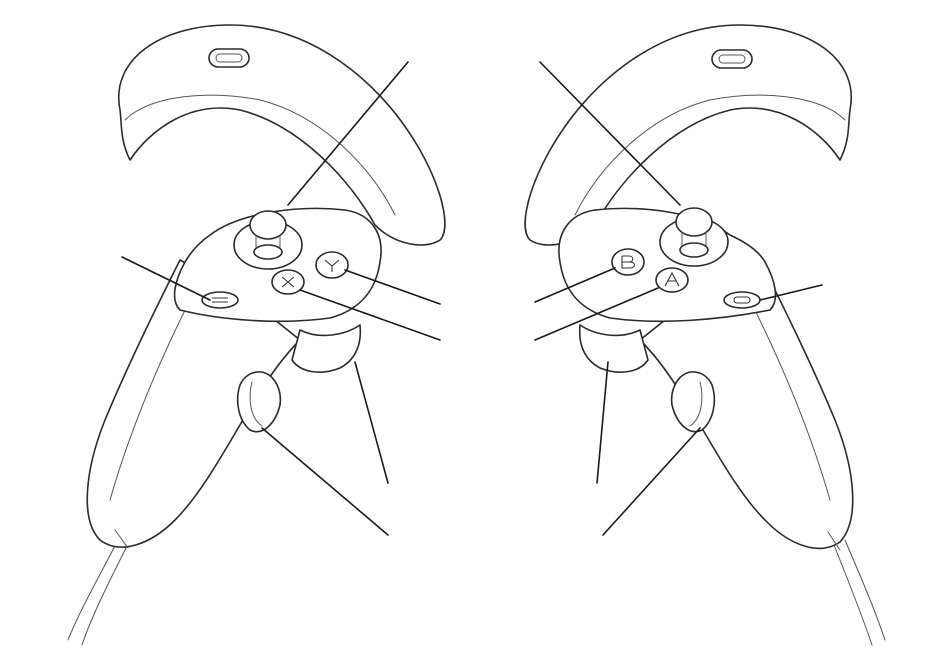  What do you see at coordinates (628, 262) in the screenshot?
I see `b-glyph-icon` at bounding box center [628, 262].